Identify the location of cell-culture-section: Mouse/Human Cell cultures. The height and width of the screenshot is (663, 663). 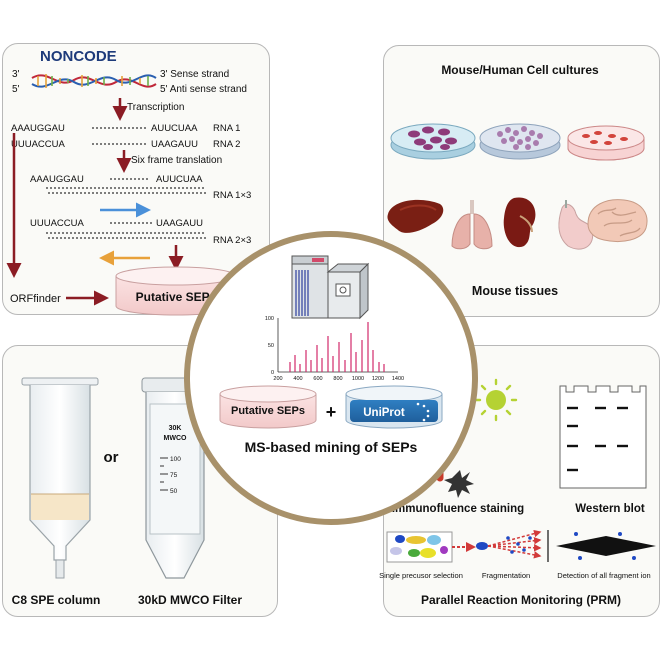
(517, 180).